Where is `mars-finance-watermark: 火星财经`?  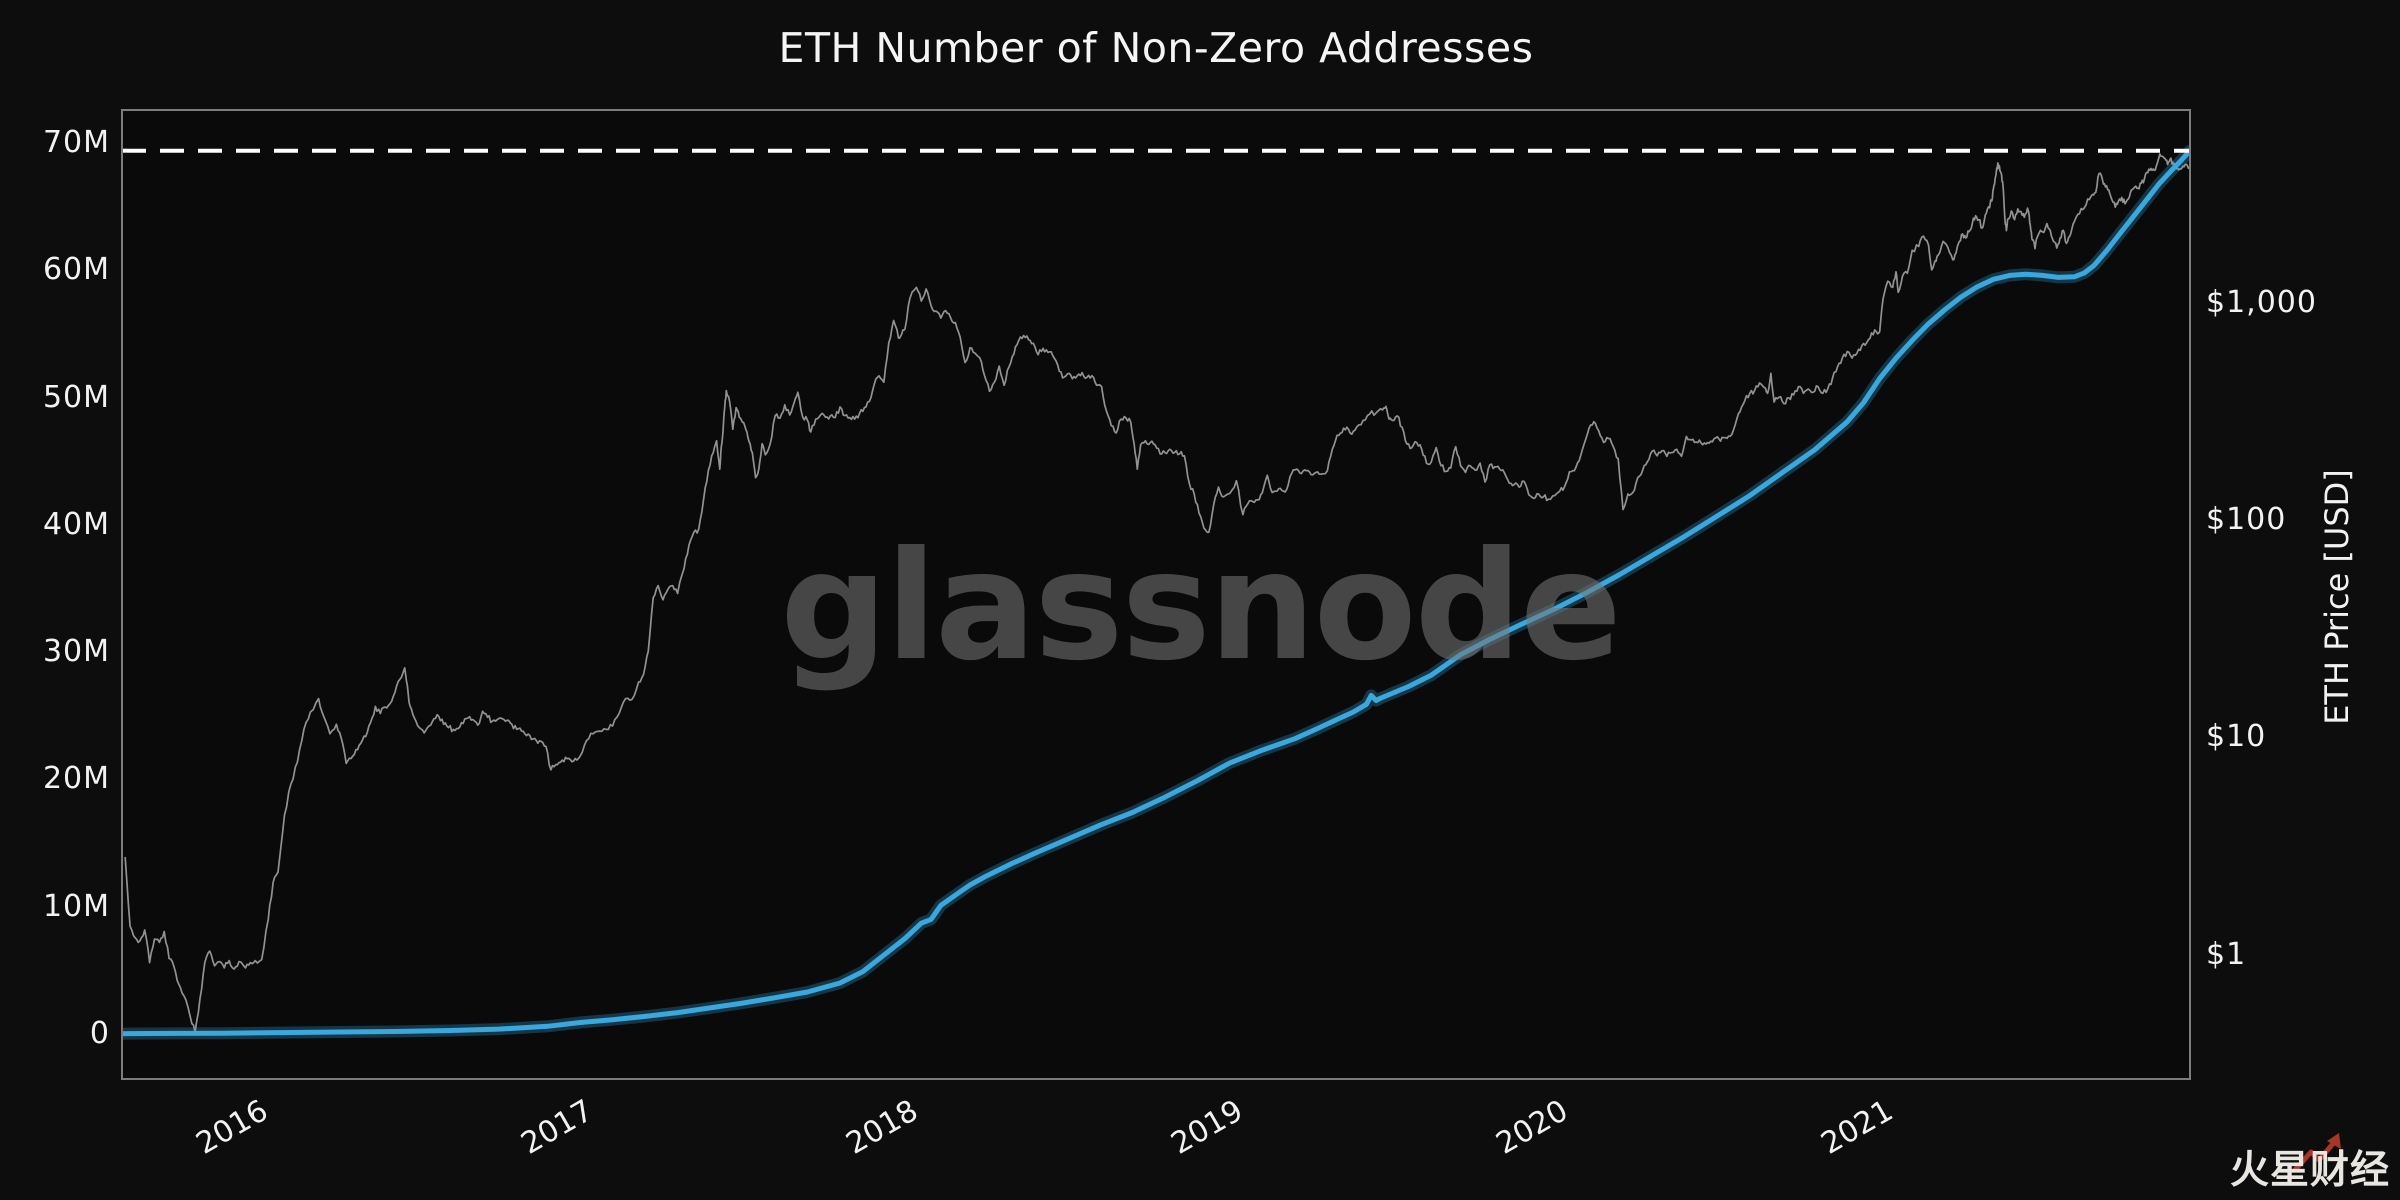 mars-finance-watermark: 火星财经 is located at coordinates (2309, 1170).